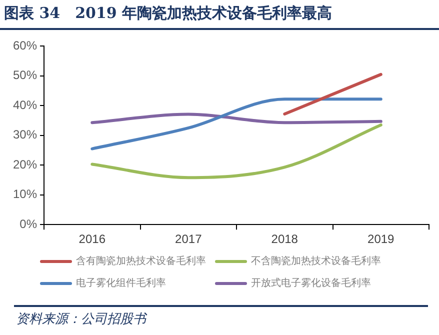 This screenshot has width=439, height=335. Describe the element at coordinates (25, 194) in the screenshot. I see `y-tick-label: 10%` at that location.